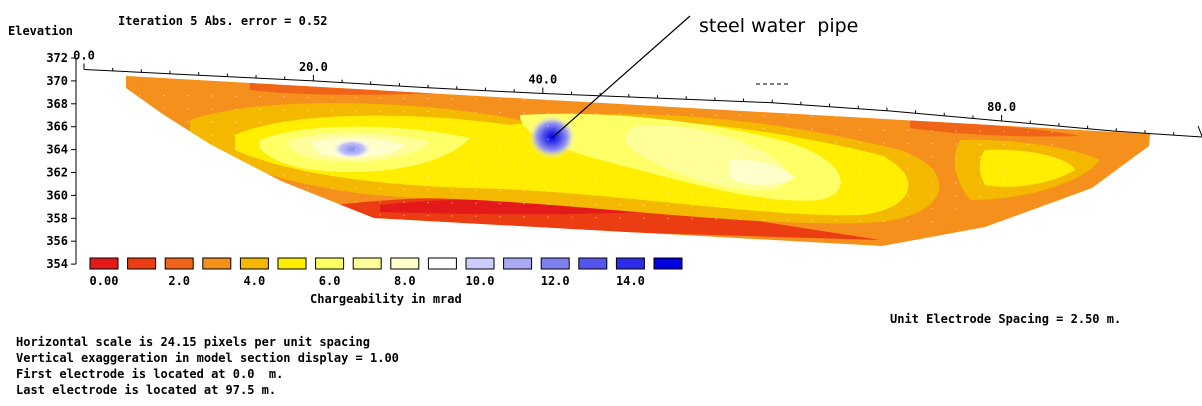 The image size is (1202, 406). I want to click on colorbar-tick-label: 2.0, so click(179, 281).